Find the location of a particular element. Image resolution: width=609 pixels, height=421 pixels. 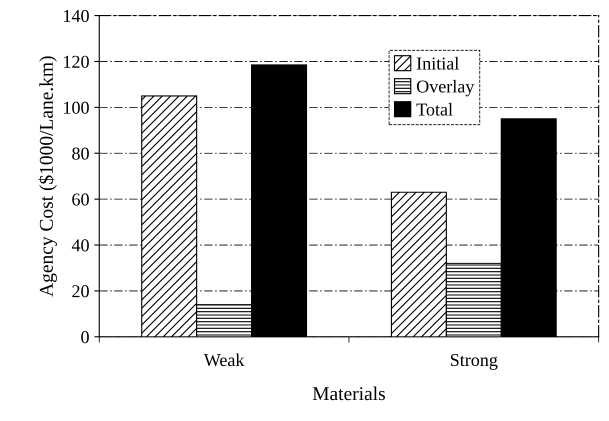

legend-label: Initial is located at coordinates (437, 63).